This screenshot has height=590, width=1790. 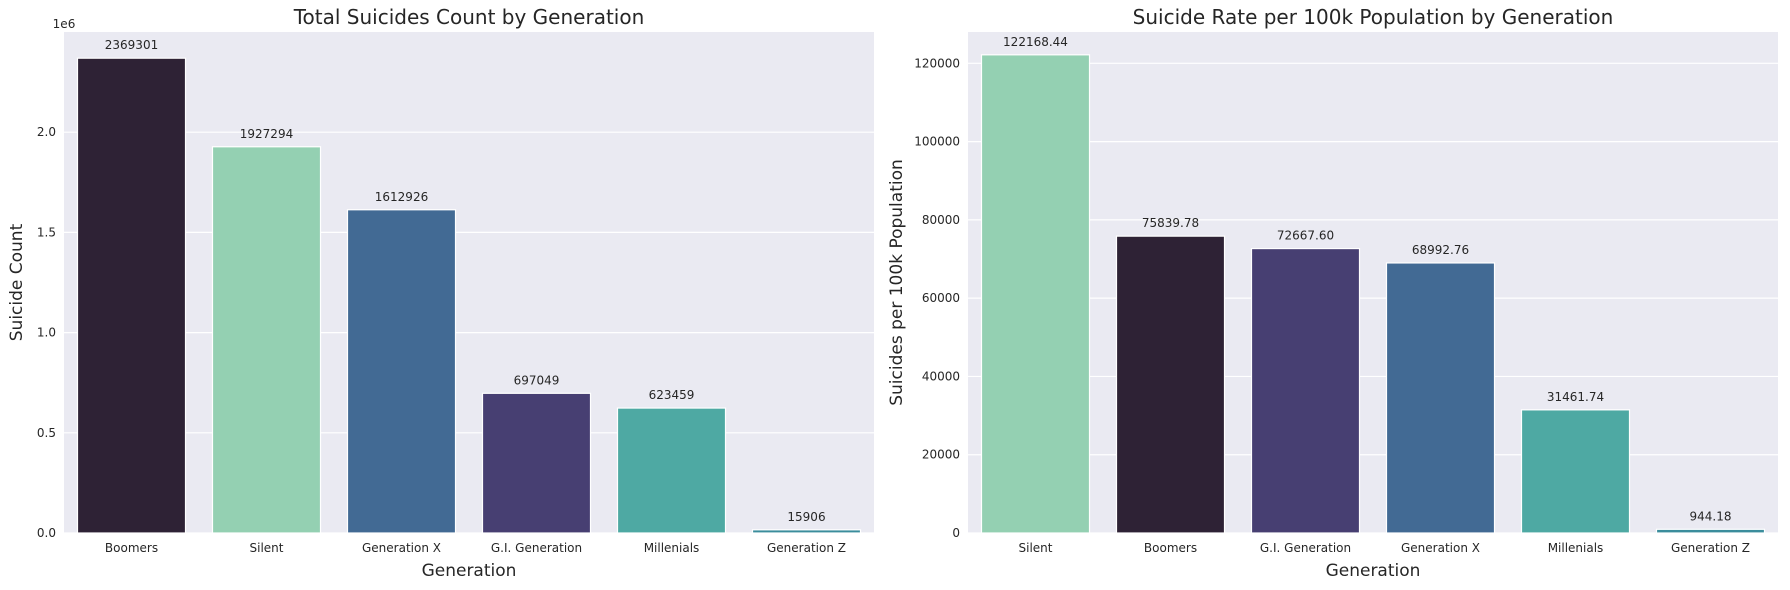 I want to click on data-label: 2369301, so click(x=131, y=45).